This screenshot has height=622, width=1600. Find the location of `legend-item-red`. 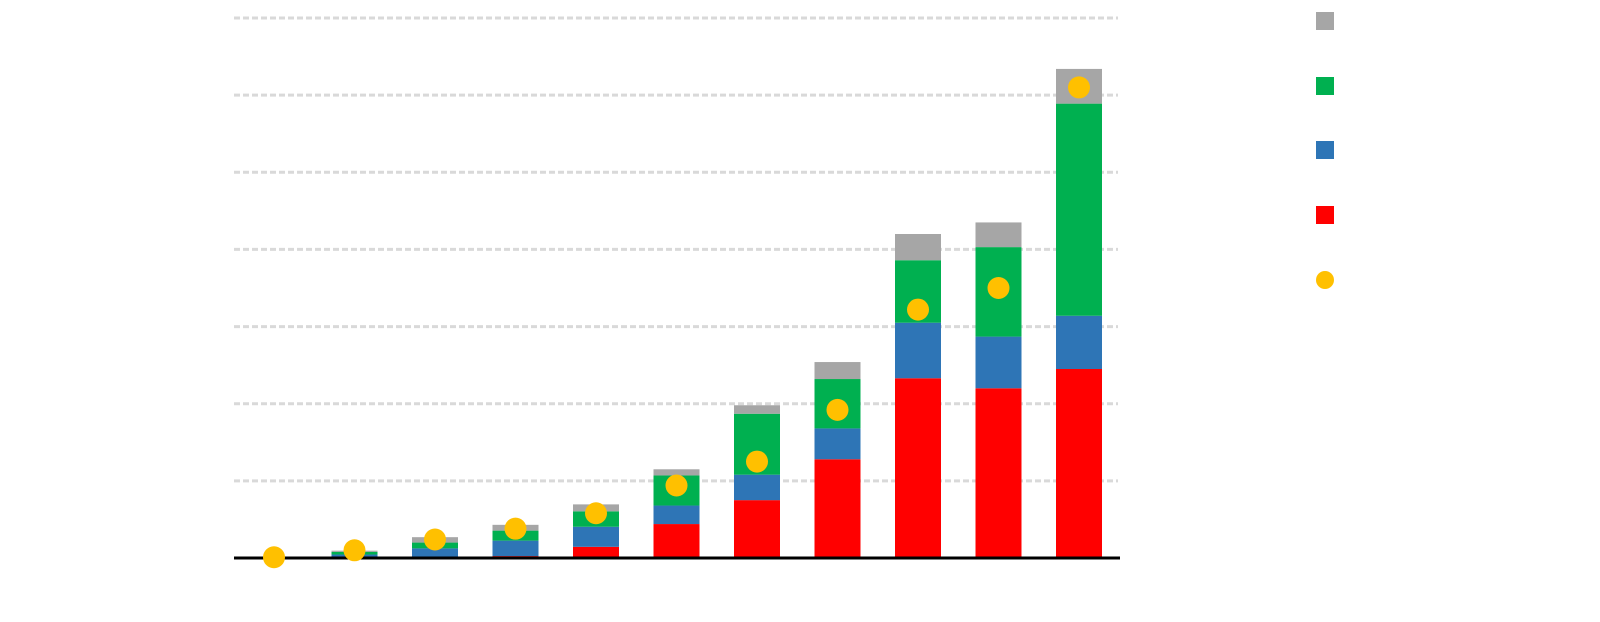

legend-item-red is located at coordinates (1436, 216).